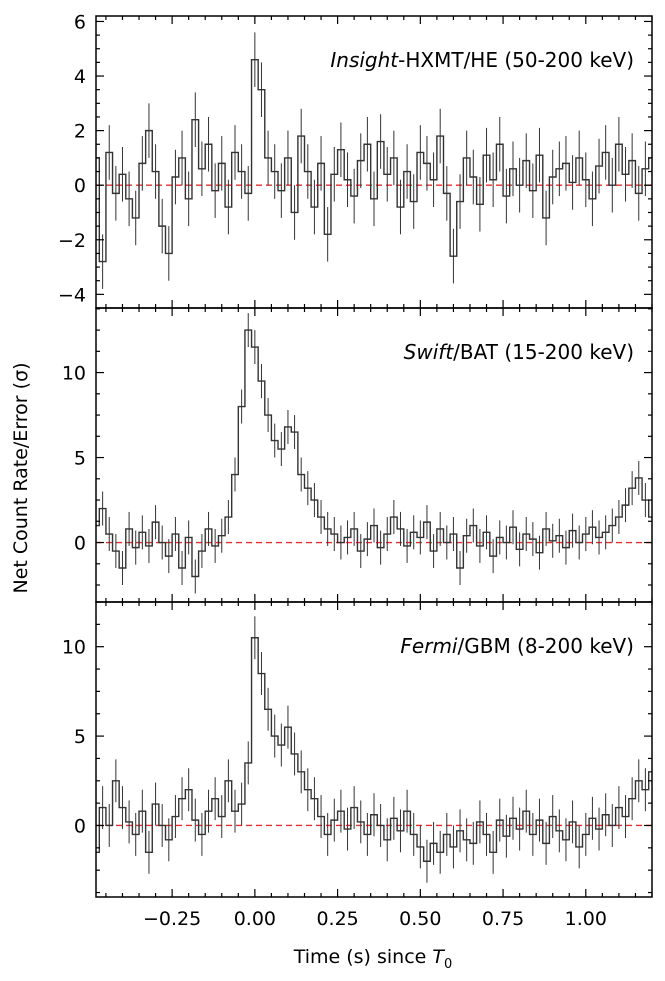  What do you see at coordinates (80, 22) in the screenshot?
I see `y-tick-label: 6` at bounding box center [80, 22].